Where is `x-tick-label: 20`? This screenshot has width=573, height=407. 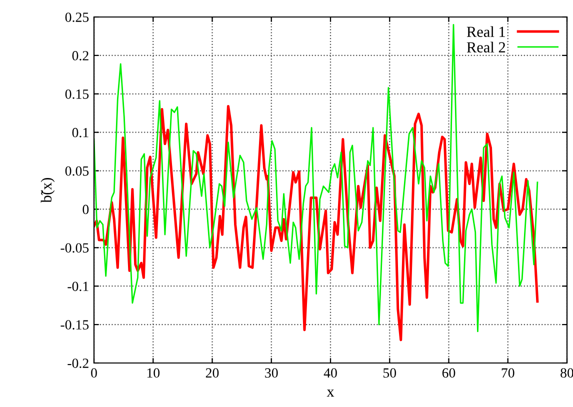
x-tick-label: 20 is located at coordinates (212, 373).